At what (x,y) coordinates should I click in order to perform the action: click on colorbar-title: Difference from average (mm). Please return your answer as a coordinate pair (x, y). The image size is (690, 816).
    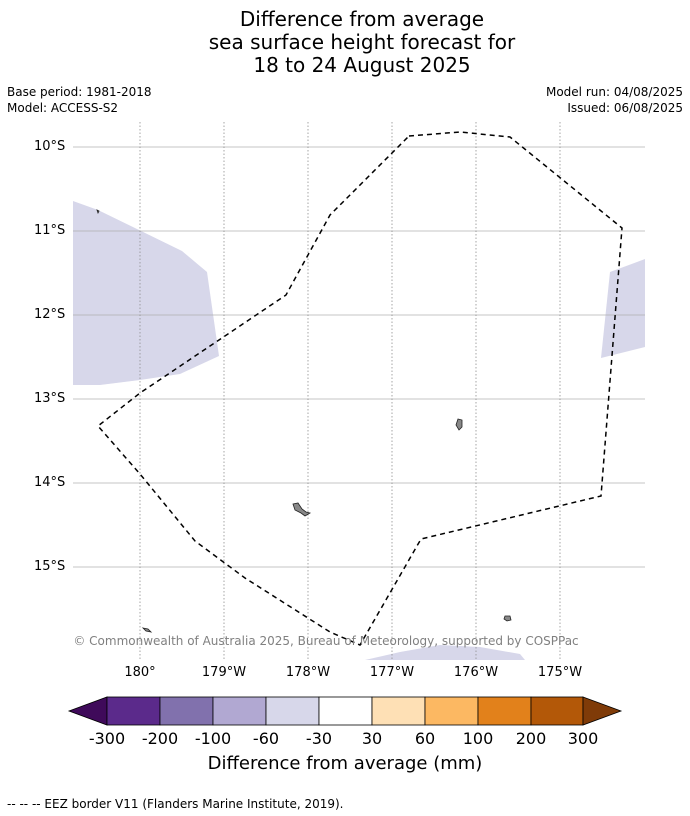
    Looking at the image, I should click on (345, 763).